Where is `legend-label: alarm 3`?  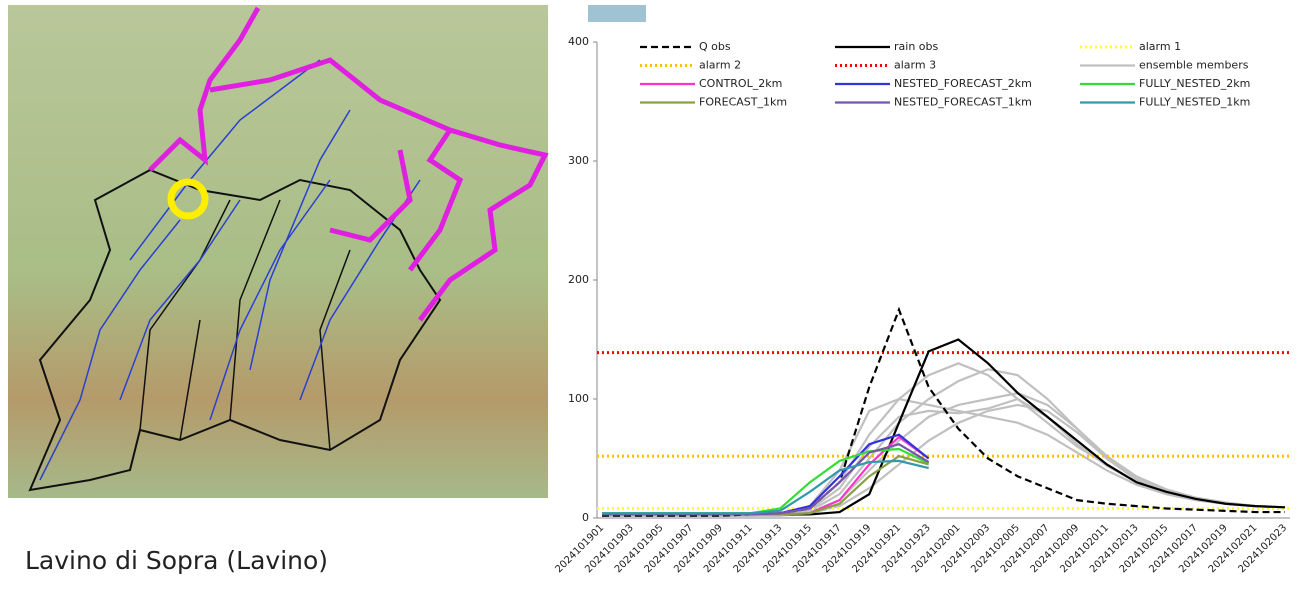
legend-label: alarm 3 is located at coordinates (915, 65).